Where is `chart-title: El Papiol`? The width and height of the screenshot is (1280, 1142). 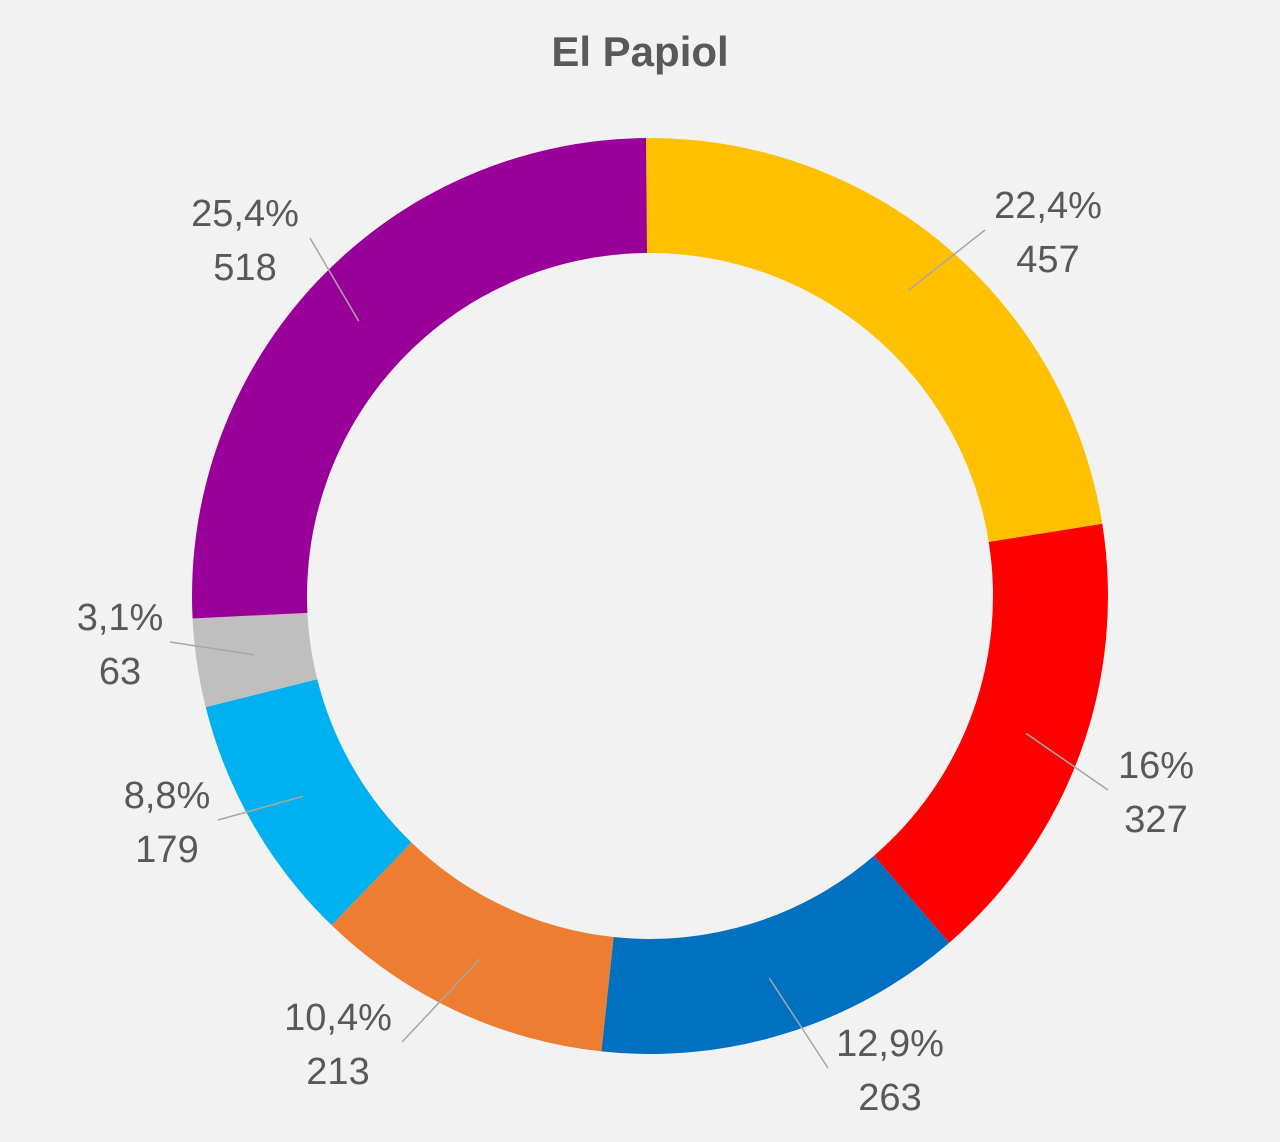 chart-title: El Papiol is located at coordinates (640, 51).